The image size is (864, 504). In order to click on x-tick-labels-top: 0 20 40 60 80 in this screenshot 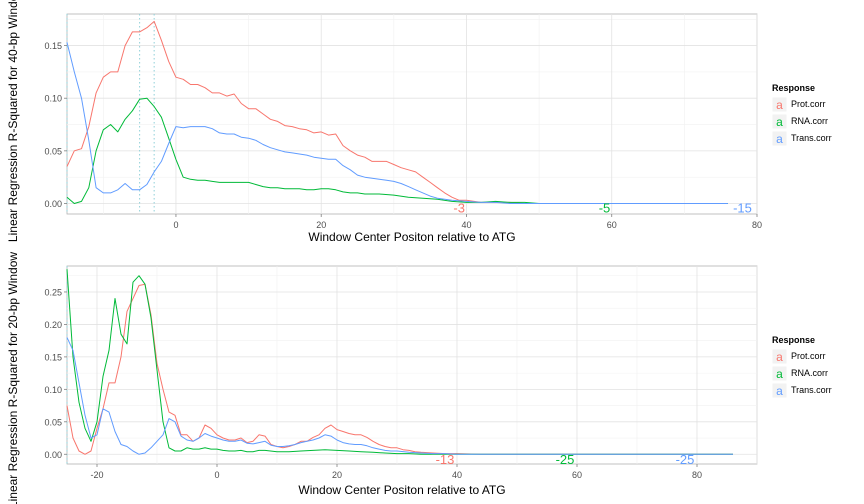, I will do `click(467, 222)`.